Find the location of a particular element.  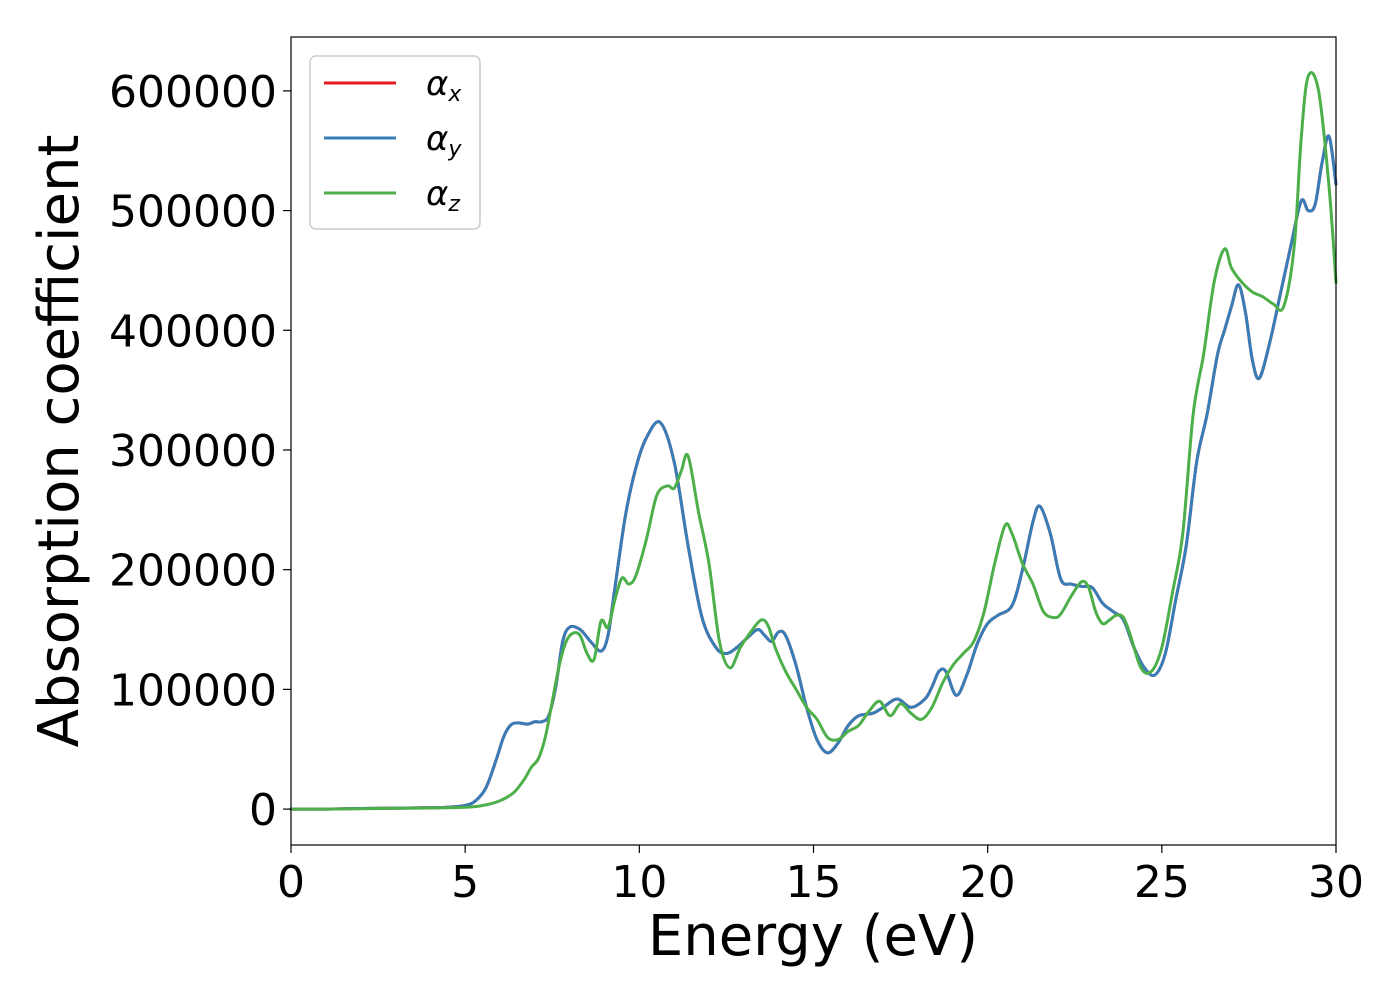

x-tick-label: 0 is located at coordinates (291, 882).